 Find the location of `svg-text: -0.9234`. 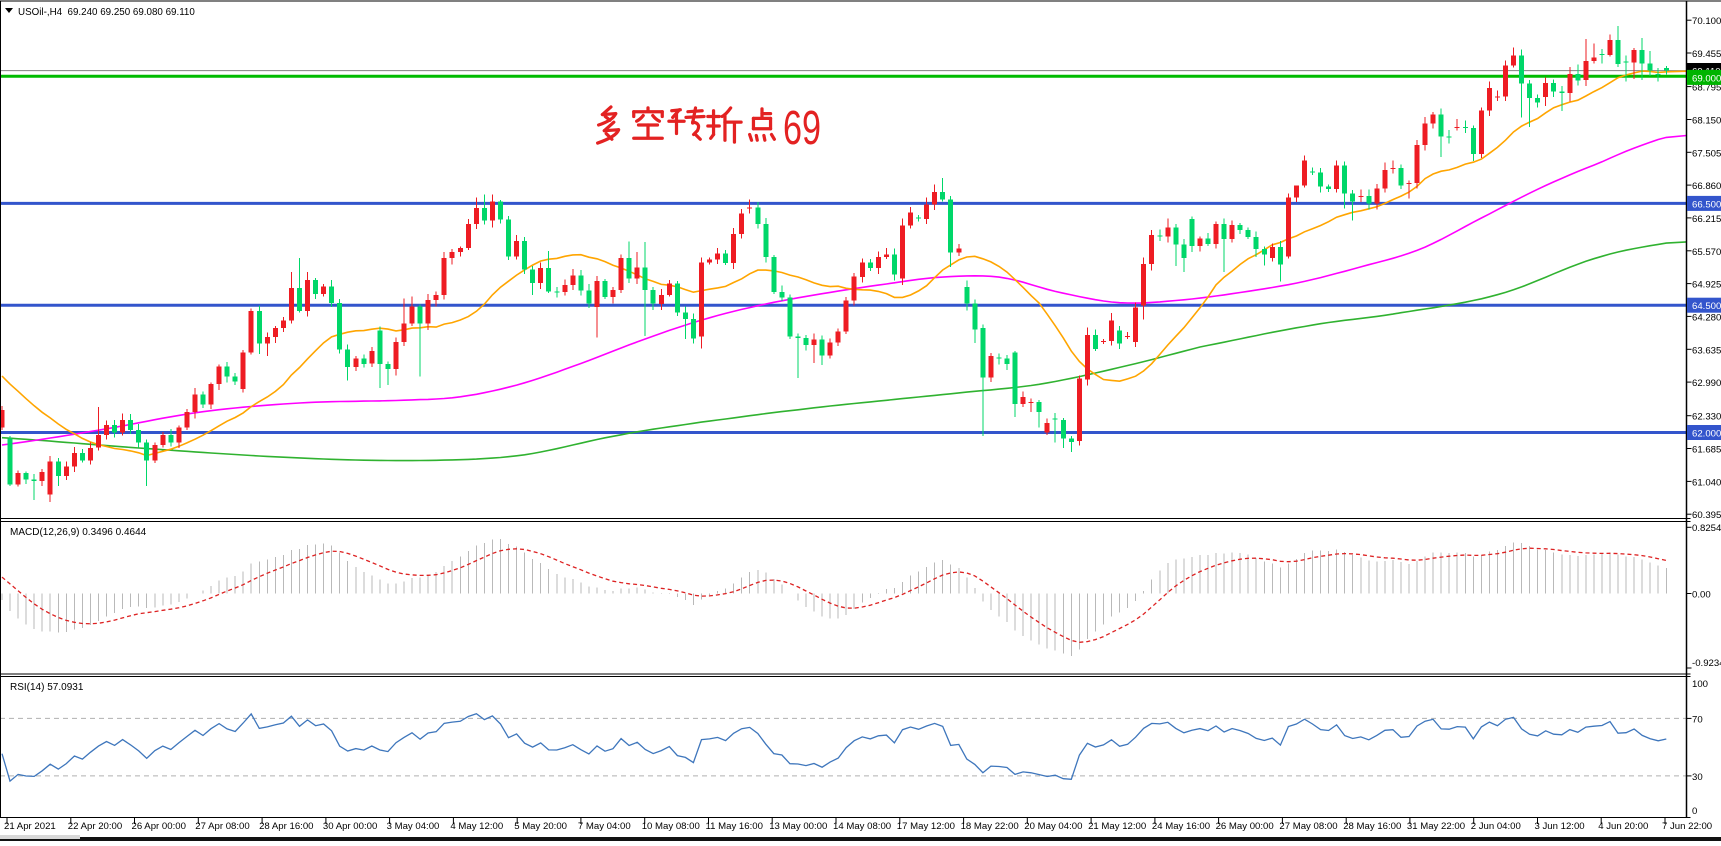

svg-text: -0.9234 is located at coordinates (1706, 663).